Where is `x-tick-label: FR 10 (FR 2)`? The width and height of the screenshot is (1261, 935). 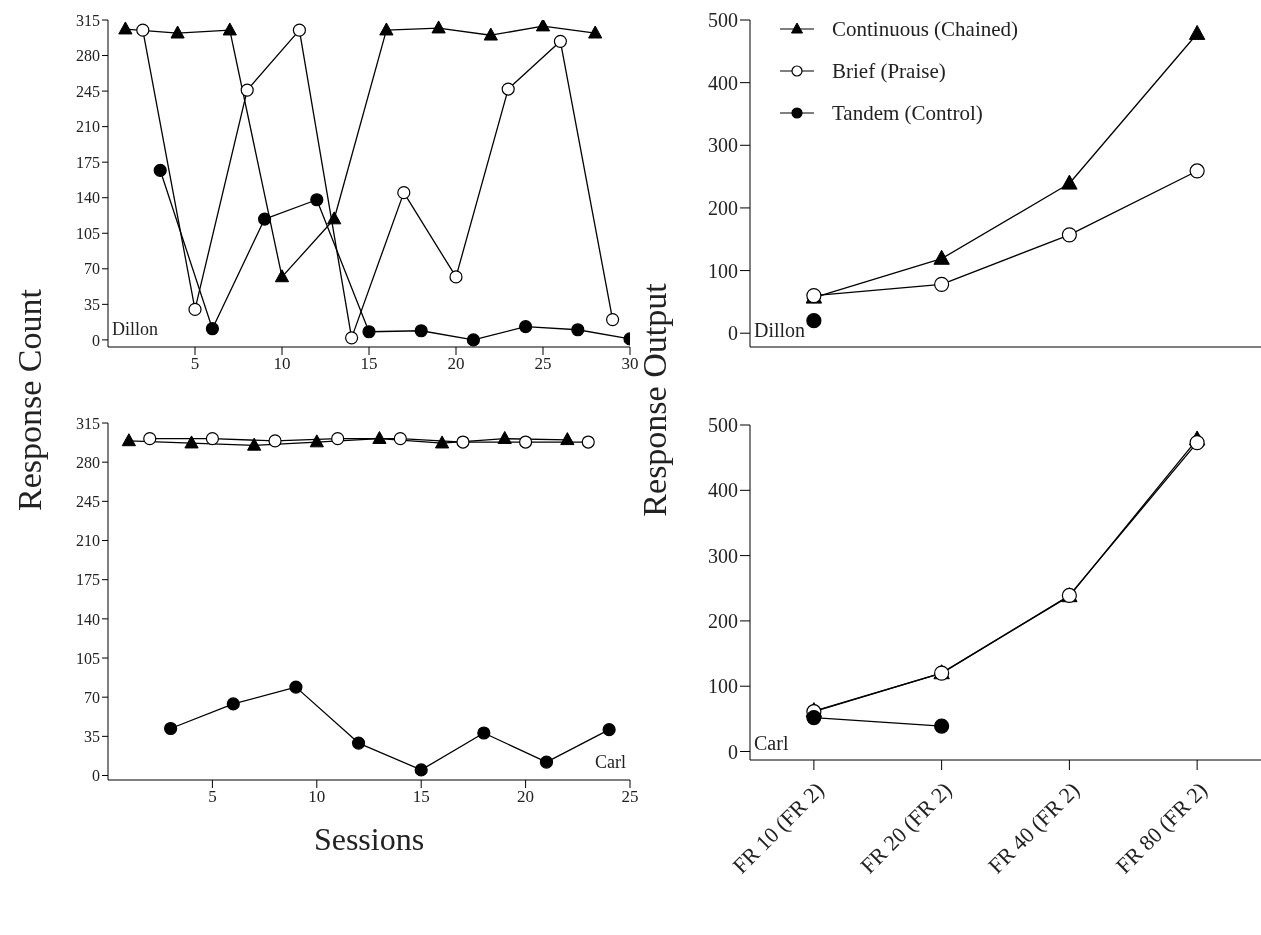
x-tick-label: FR 10 (FR 2) is located at coordinates (778, 828).